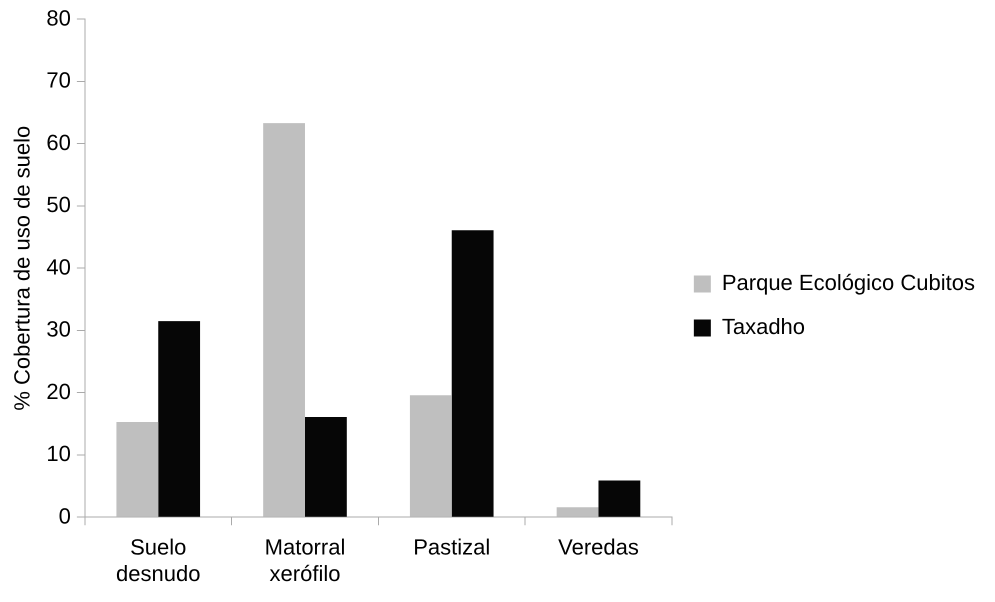  Describe the element at coordinates (58, 205) in the screenshot. I see `y-tick-label: 50` at that location.